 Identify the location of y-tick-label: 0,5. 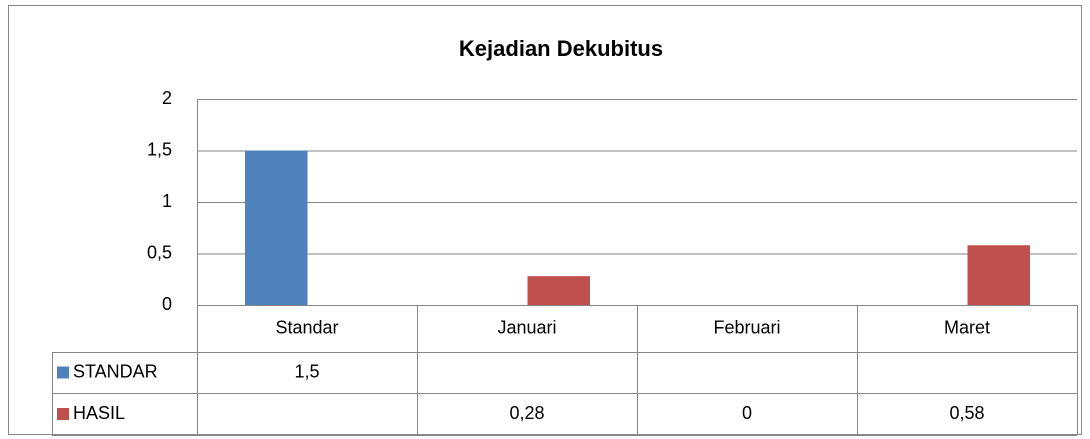
(159, 252).